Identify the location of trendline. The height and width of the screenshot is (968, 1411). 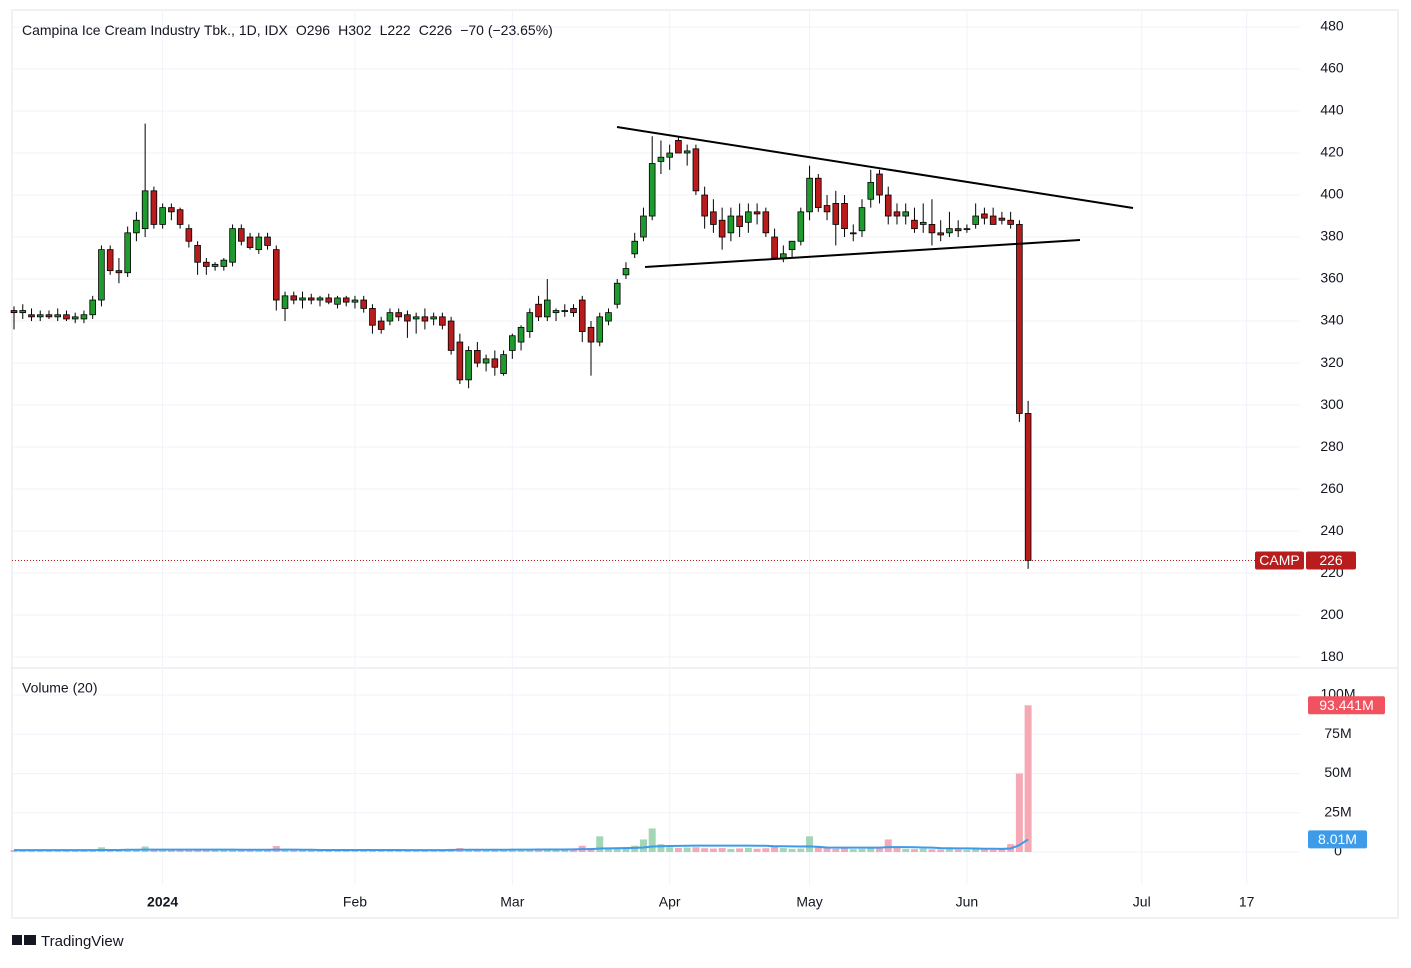
(875, 167).